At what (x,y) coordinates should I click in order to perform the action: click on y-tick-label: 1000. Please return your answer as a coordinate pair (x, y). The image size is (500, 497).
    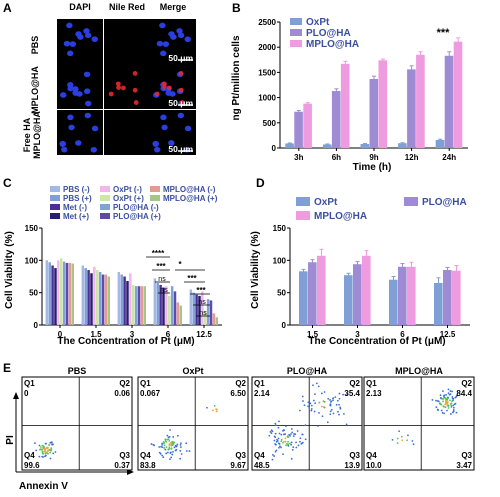
    Looking at the image, I should click on (267, 98).